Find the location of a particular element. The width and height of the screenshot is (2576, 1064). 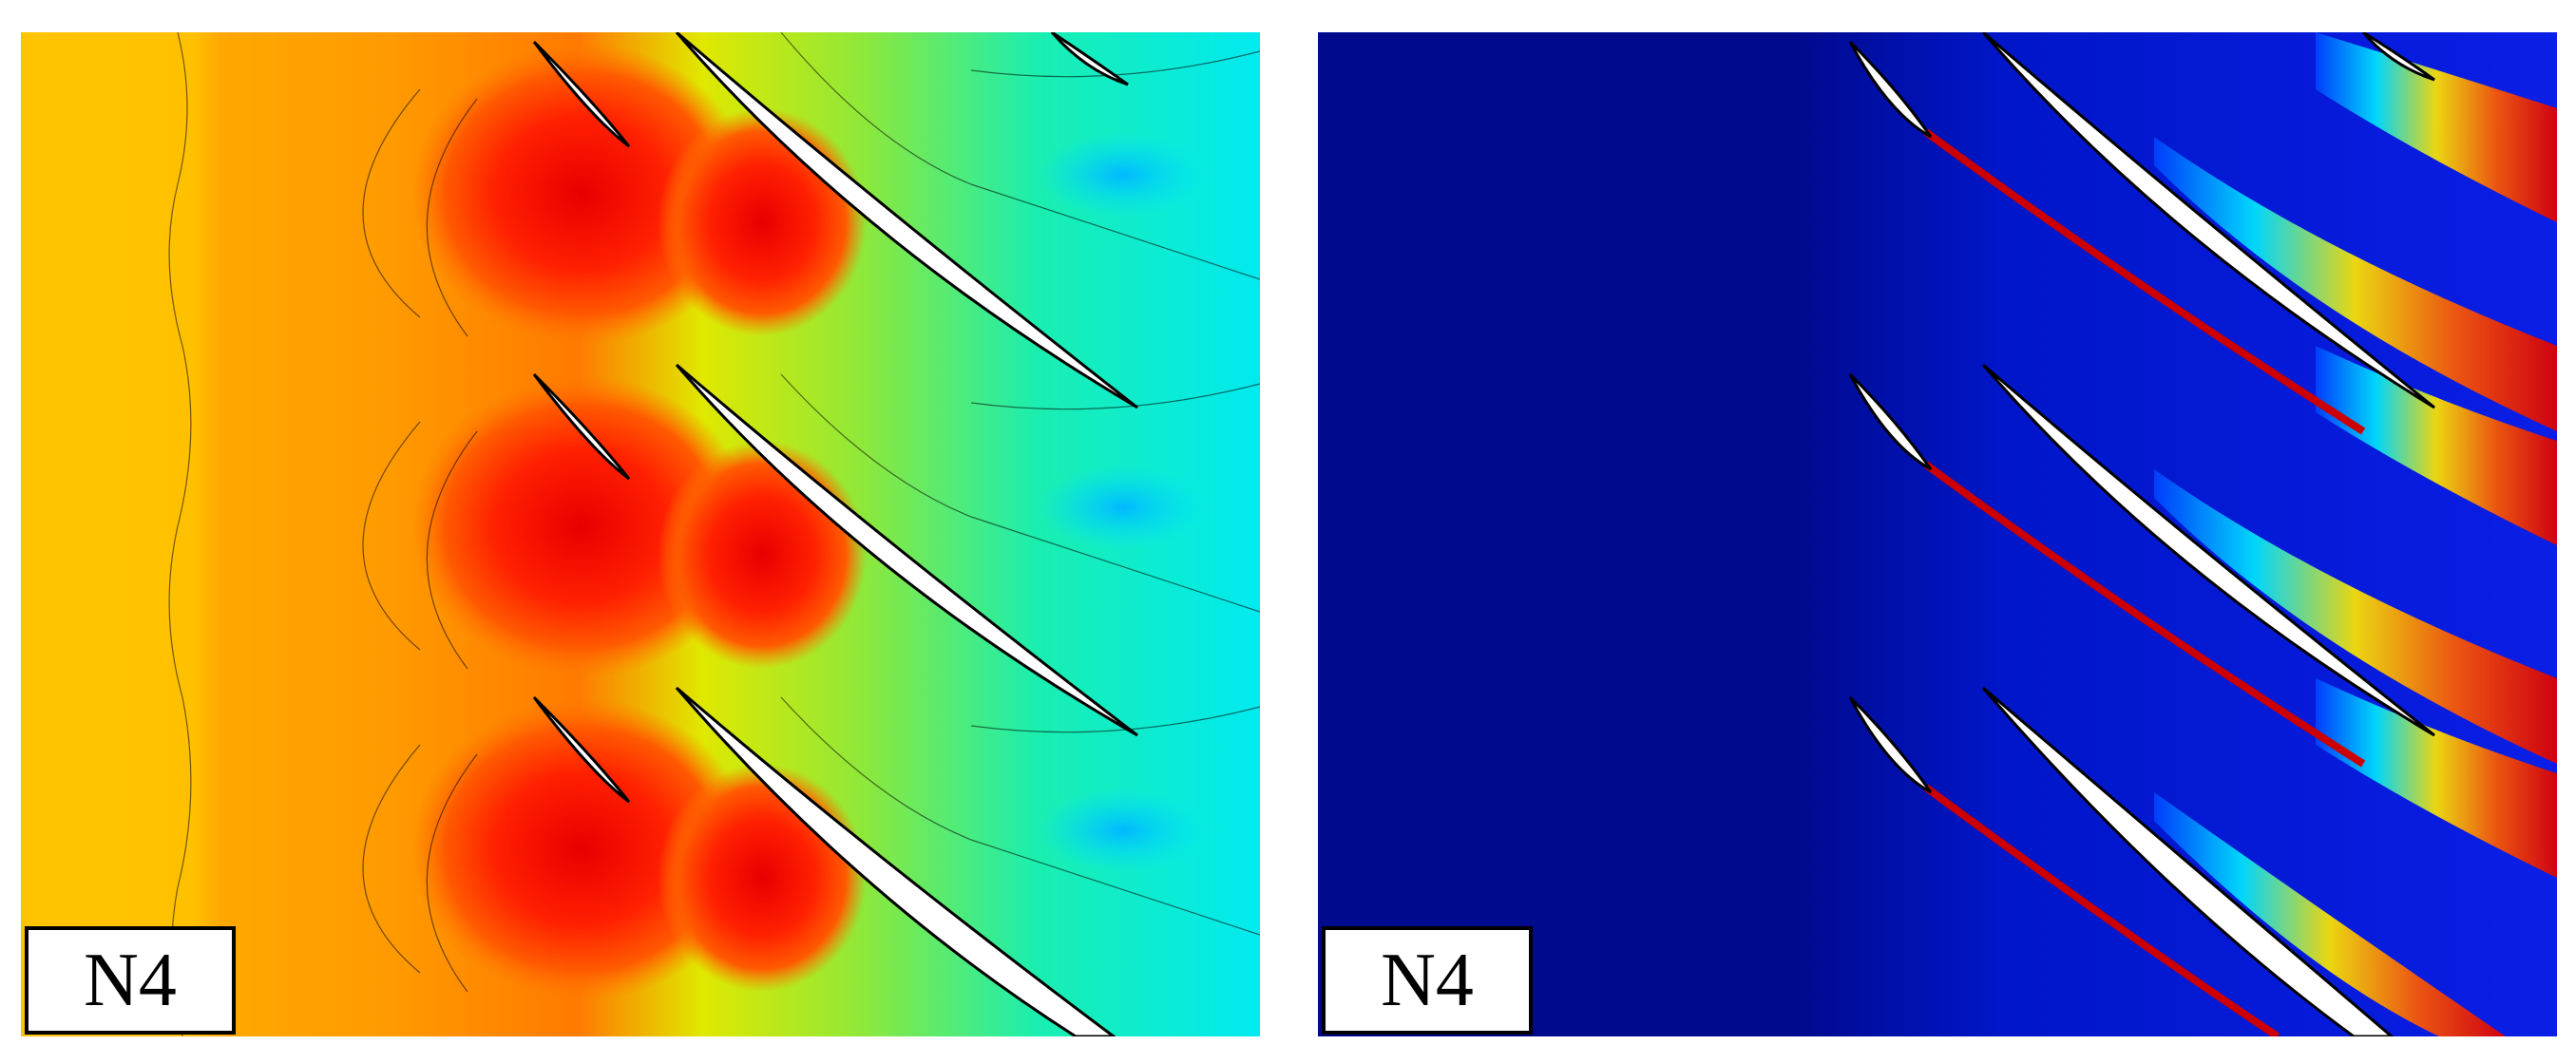

boundary-layer-strips is located at coordinates (2144, 582).